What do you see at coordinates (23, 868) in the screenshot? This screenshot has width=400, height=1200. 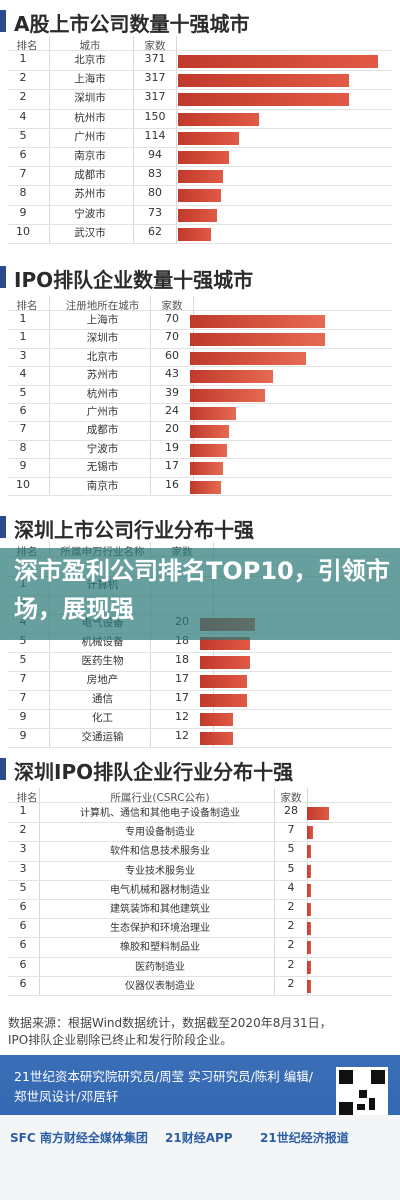 I see `rank-cell: 3` at bounding box center [23, 868].